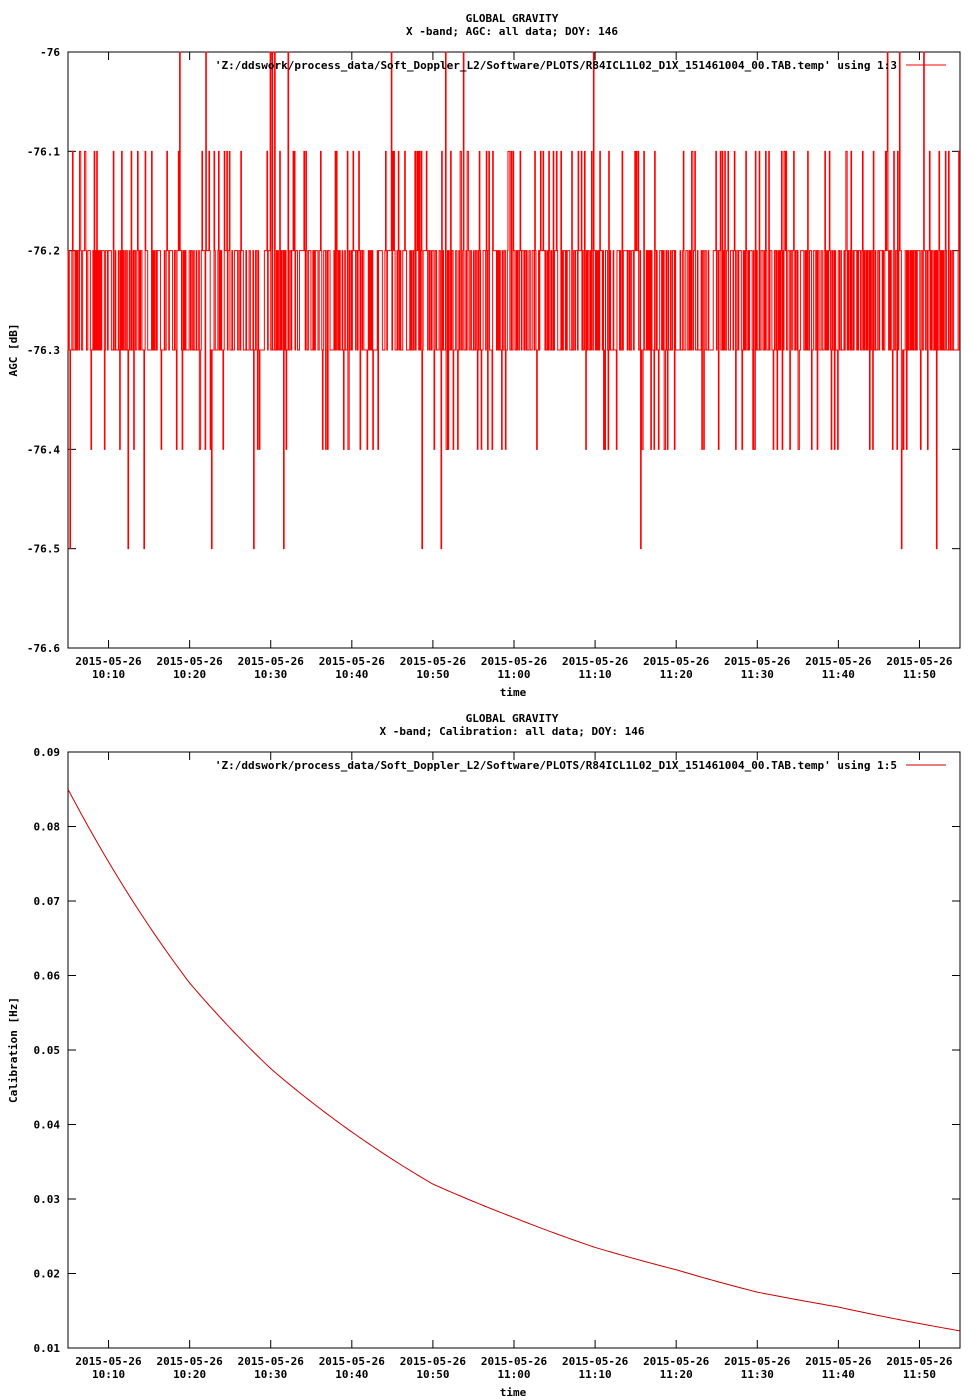  I want to click on calibration-x-tick-time: 11:50, so click(919, 1374).